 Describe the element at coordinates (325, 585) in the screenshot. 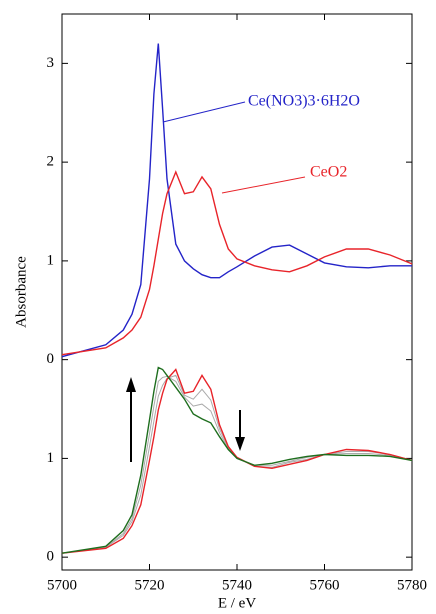

I see `x-tick-label: 5760` at that location.